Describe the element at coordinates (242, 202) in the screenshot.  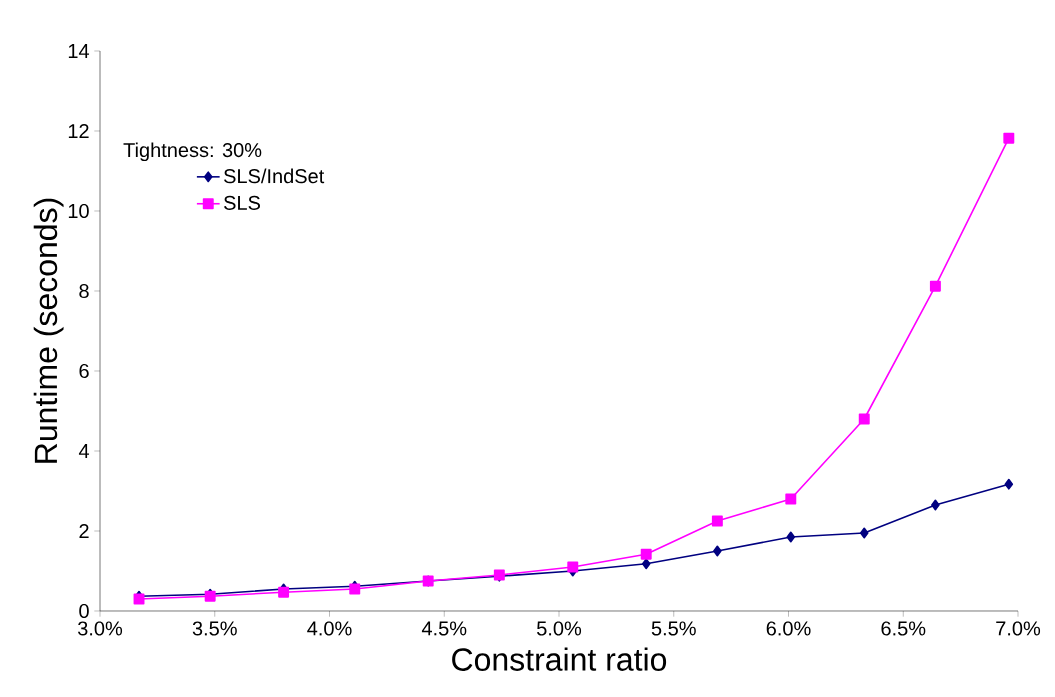
I see `legend-label: SLS` at that location.